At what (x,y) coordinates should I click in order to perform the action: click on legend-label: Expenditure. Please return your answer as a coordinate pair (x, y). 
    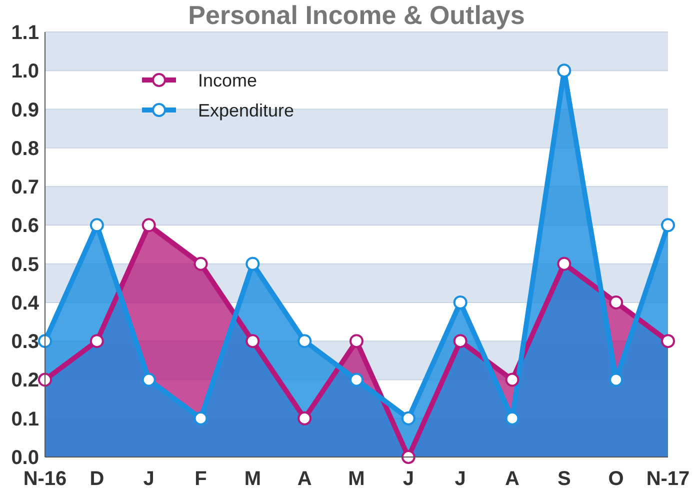
    Looking at the image, I should click on (246, 110).